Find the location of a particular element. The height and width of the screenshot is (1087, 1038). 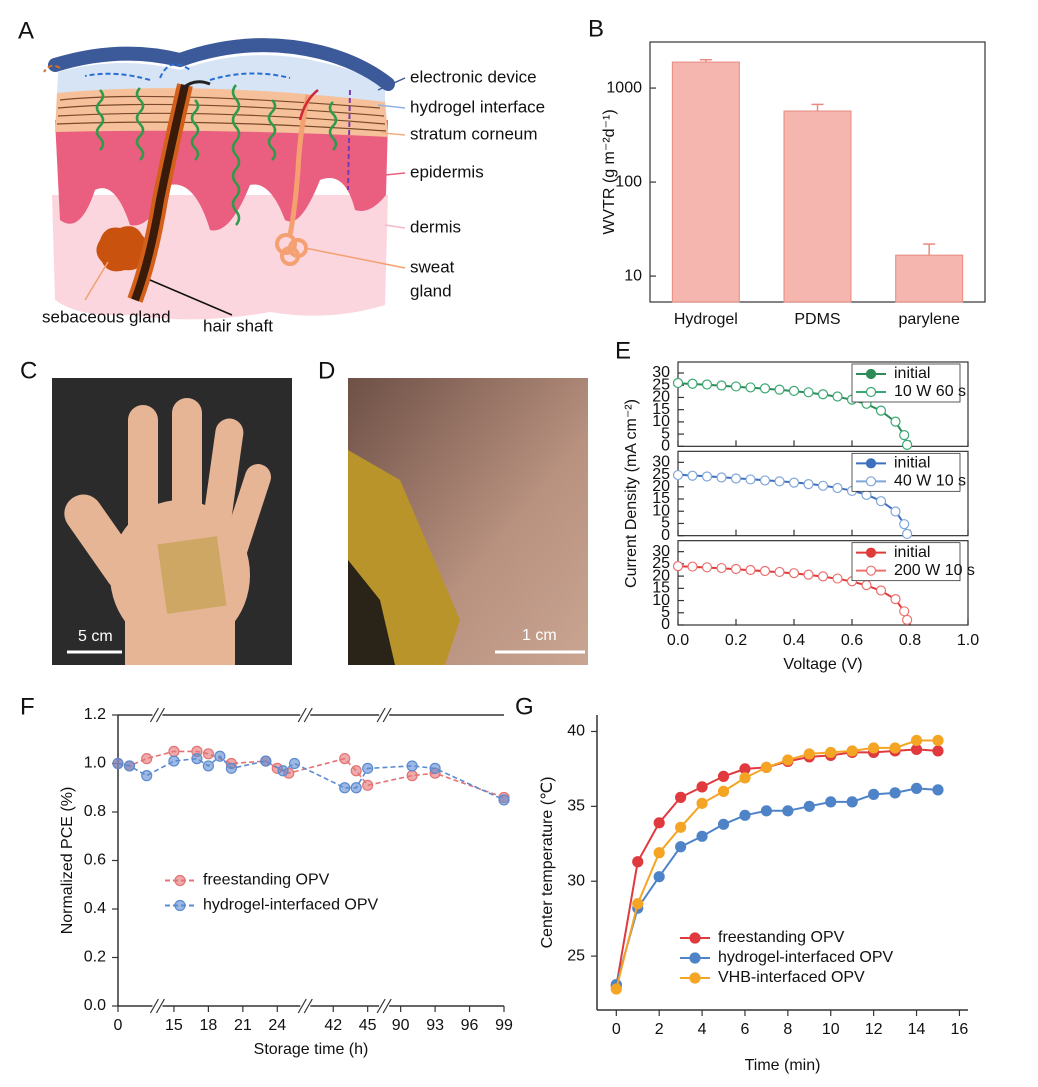

y-axis-label: WVTR (g m⁻²d⁻¹) is located at coordinates (609, 171).